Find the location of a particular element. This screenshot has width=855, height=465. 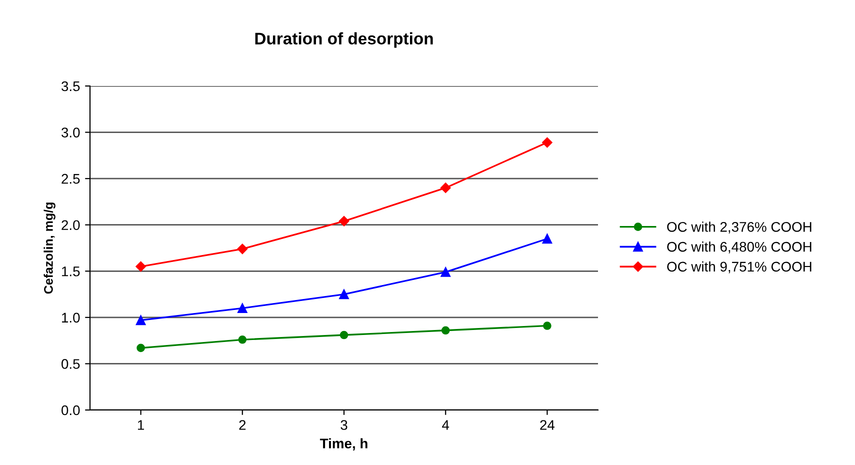

y-tick-label: 3.0 is located at coordinates (71, 133).